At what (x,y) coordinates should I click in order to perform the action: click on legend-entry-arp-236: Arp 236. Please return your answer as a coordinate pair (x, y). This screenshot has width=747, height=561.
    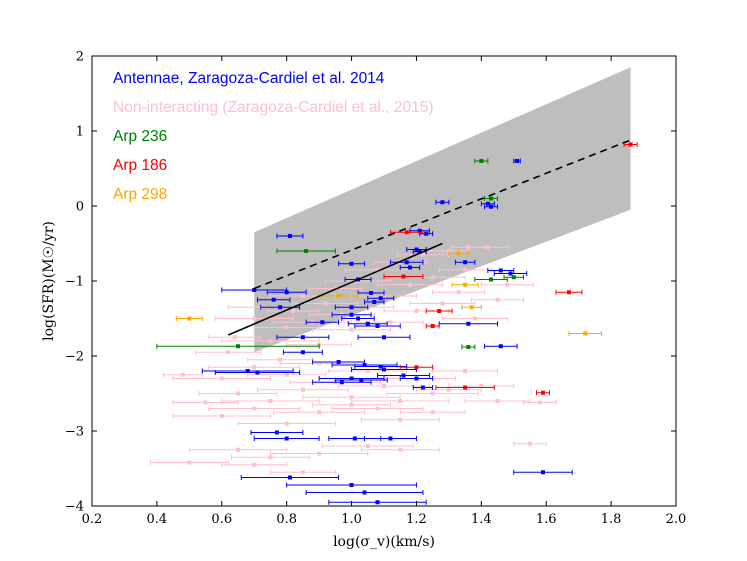
    Looking at the image, I should click on (140, 136).